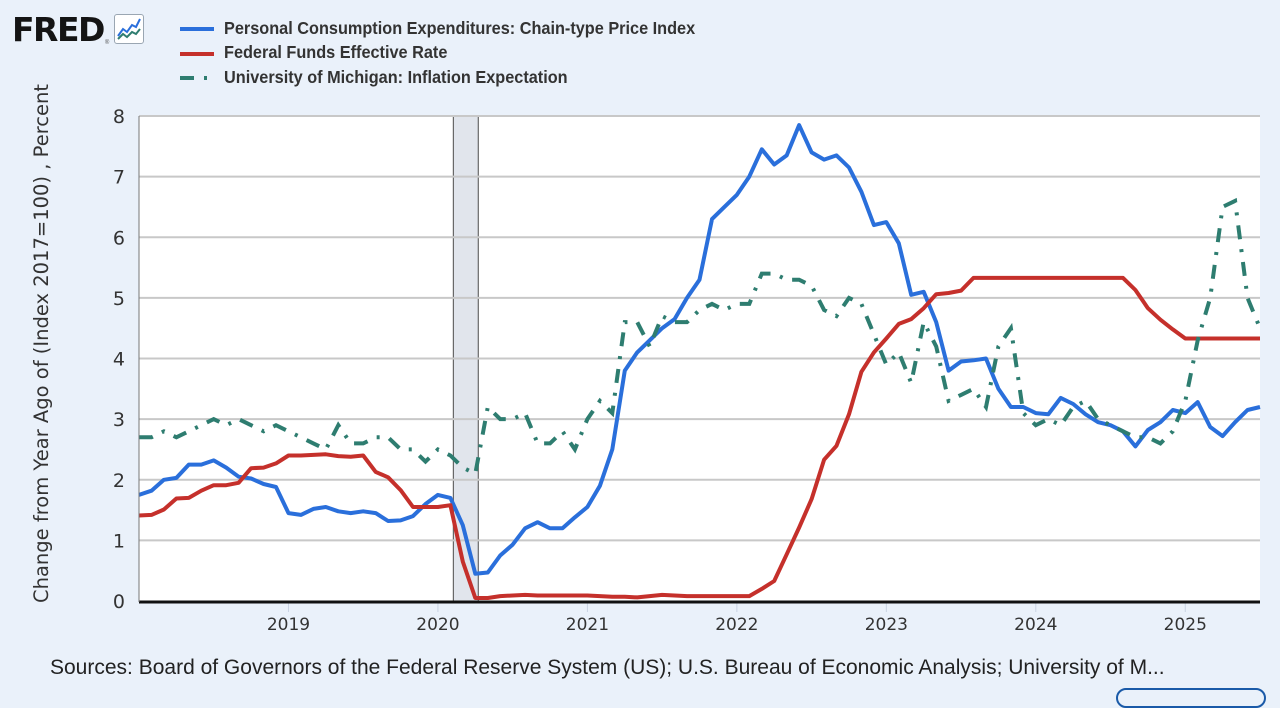 The width and height of the screenshot is (1280, 708). Describe the element at coordinates (119, 481) in the screenshot. I see `y-tick-label: 2` at that location.